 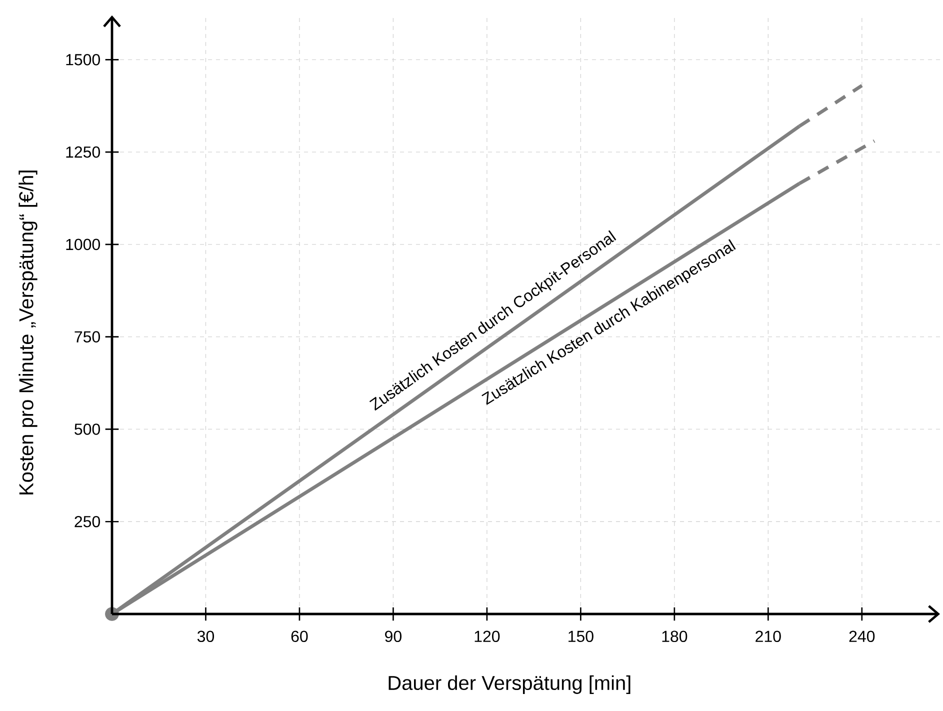 What do you see at coordinates (83, 60) in the screenshot?
I see `y-tick-label: 1500` at bounding box center [83, 60].